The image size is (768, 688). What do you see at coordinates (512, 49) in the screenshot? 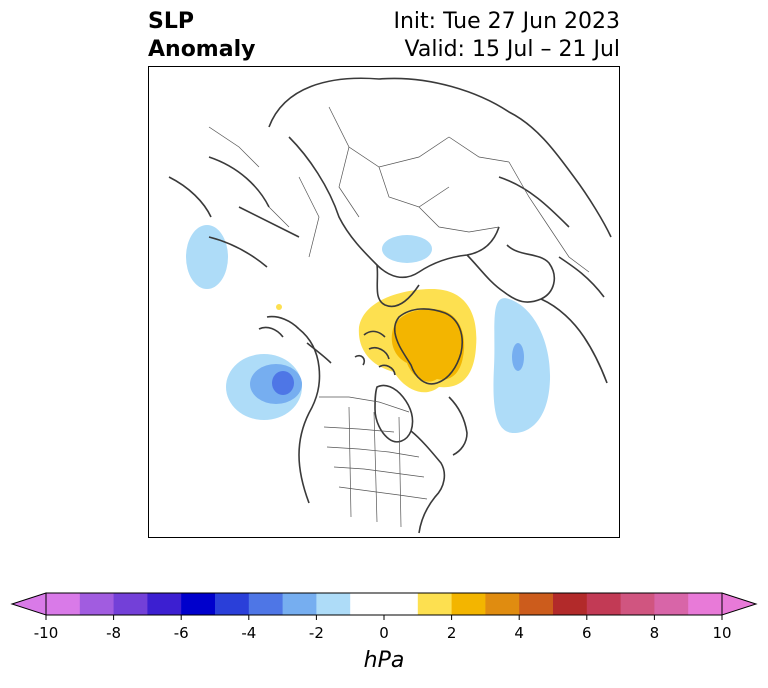
I see `valid-range: Valid: 15 Jul – 21 Jul` at bounding box center [512, 49].